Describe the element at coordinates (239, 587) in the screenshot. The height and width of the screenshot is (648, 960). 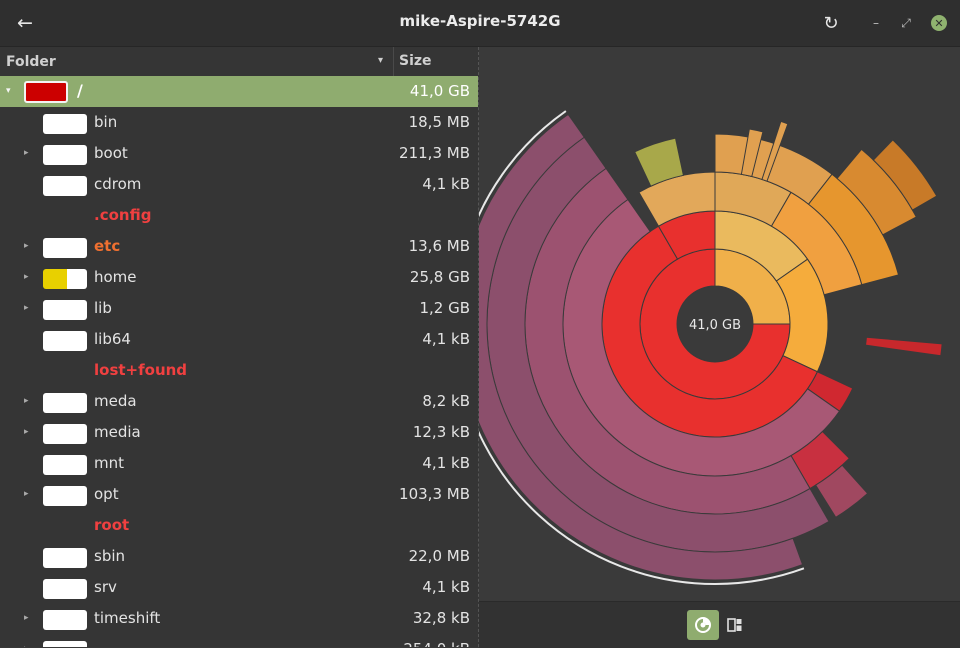
I see `folder-row: srv 4,1 kB` at that location.